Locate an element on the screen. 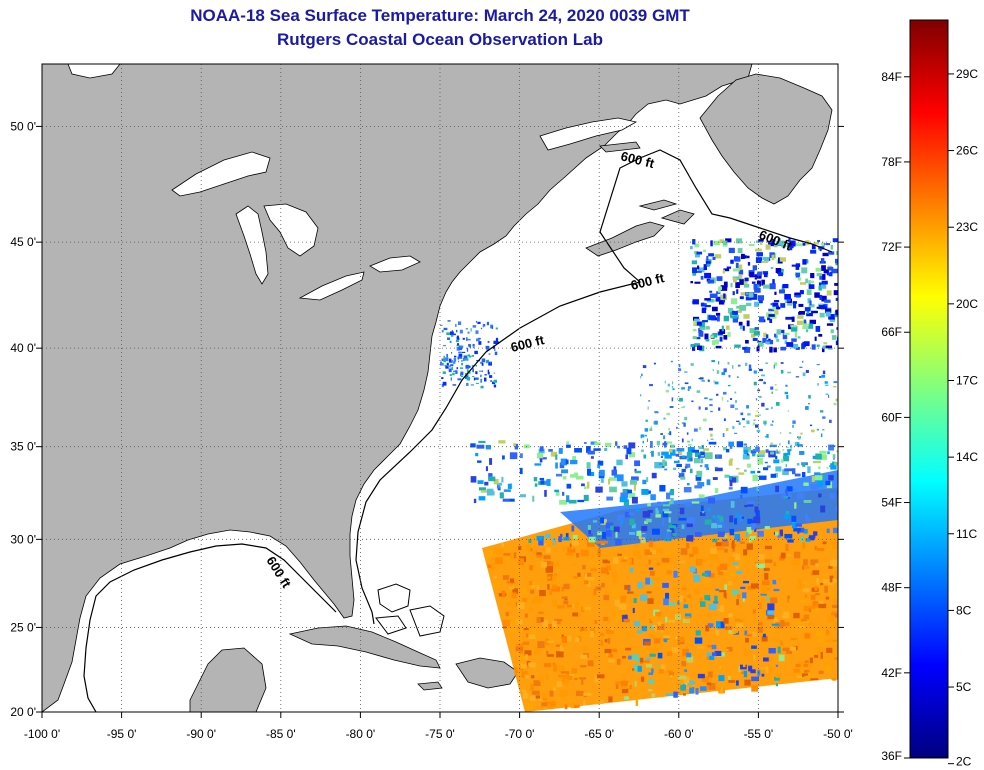 This screenshot has height=770, width=984. lat-tick-label: 25 0' is located at coordinates (23, 627).